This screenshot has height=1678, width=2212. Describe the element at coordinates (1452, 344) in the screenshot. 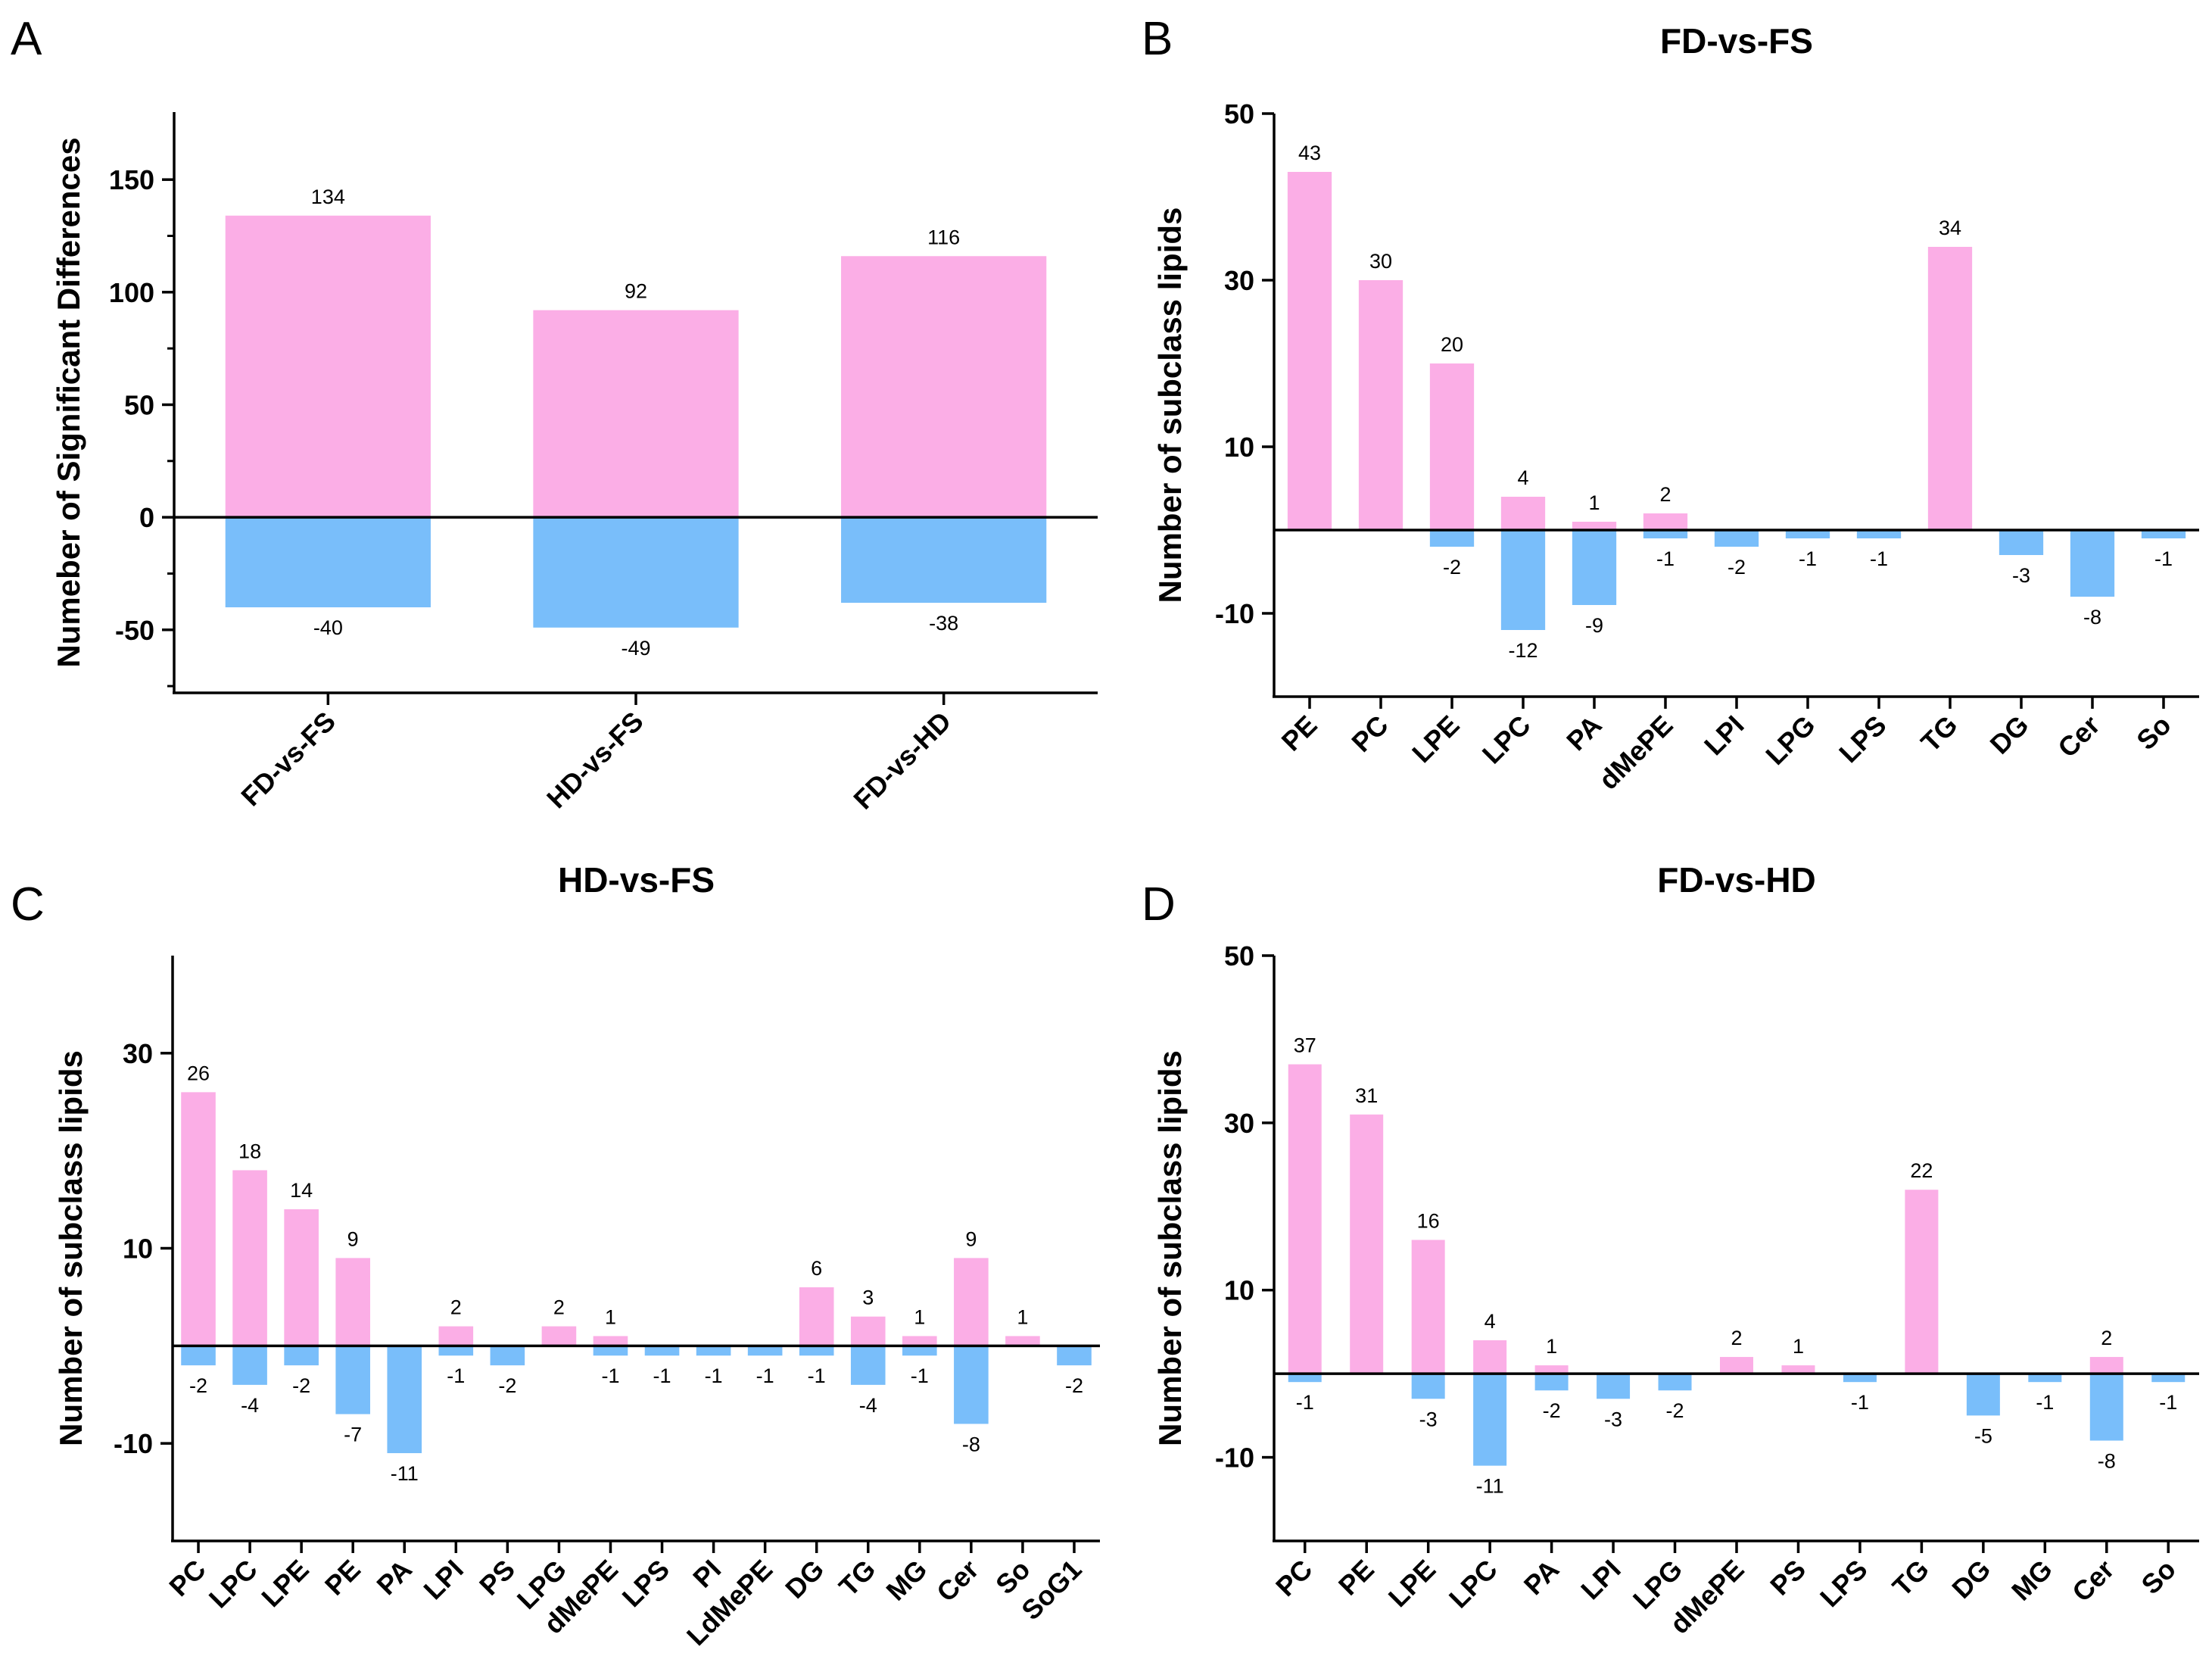

I see `panel-b-data-label-lpe-up: 20` at that location.